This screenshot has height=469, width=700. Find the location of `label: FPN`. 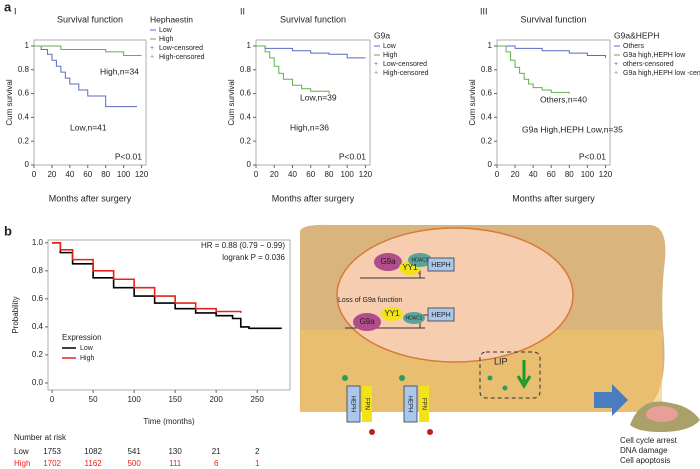

label: FPN is located at coordinates (423, 404).